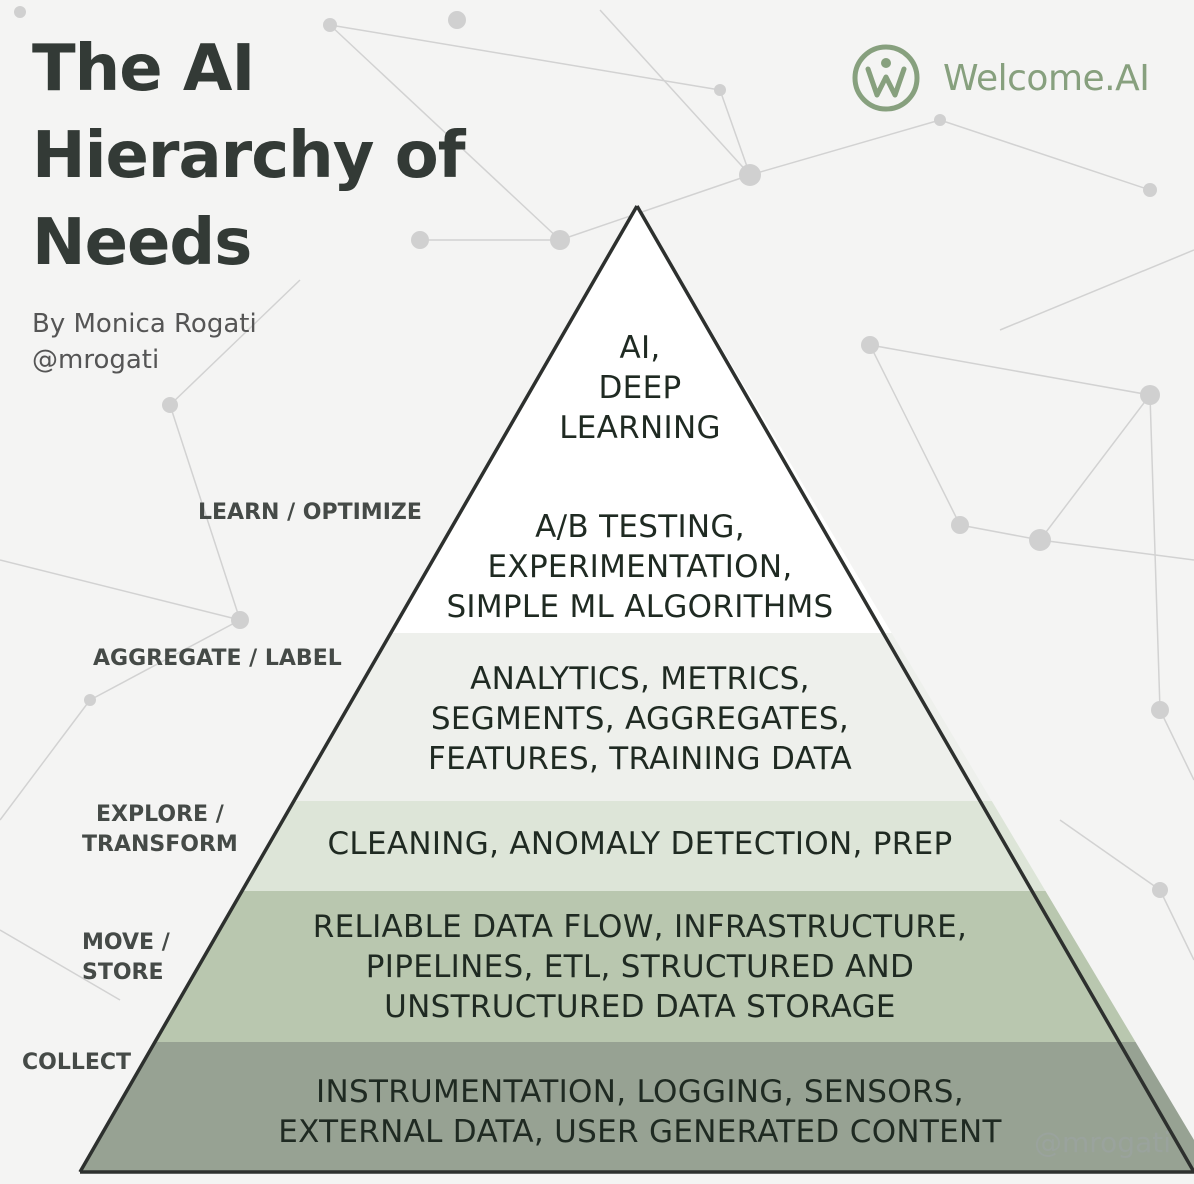 The width and height of the screenshot is (1194, 1184). I want to click on side-label-line: COLLECT, so click(77, 1062).